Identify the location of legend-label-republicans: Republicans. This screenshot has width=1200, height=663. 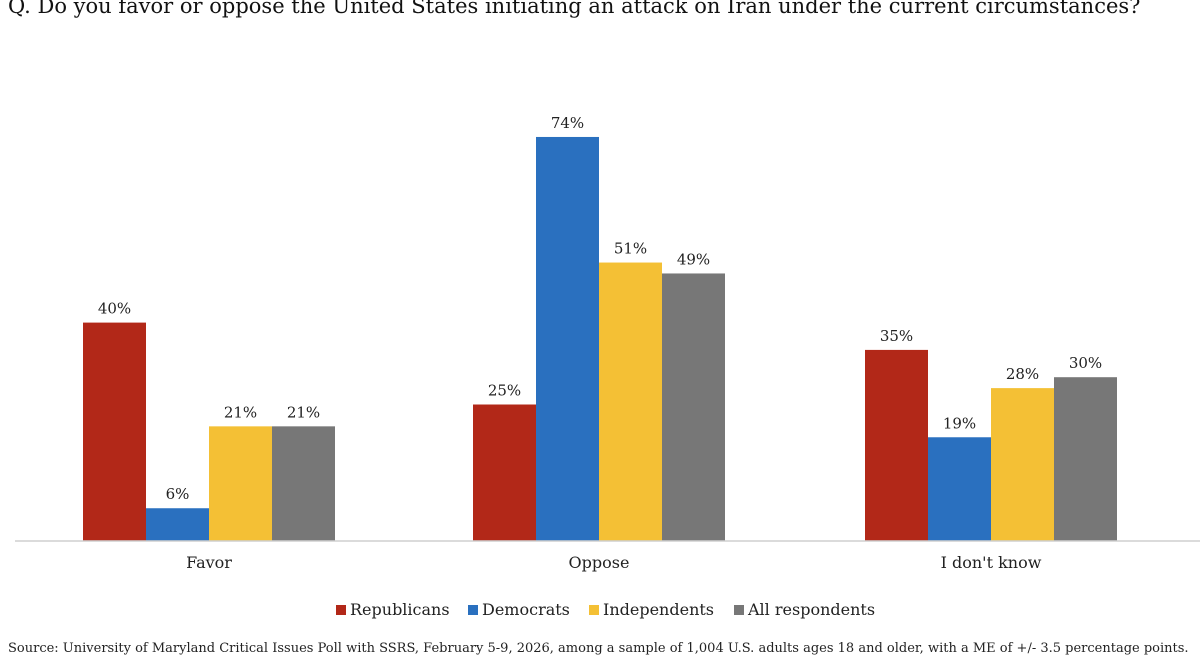
(400, 609).